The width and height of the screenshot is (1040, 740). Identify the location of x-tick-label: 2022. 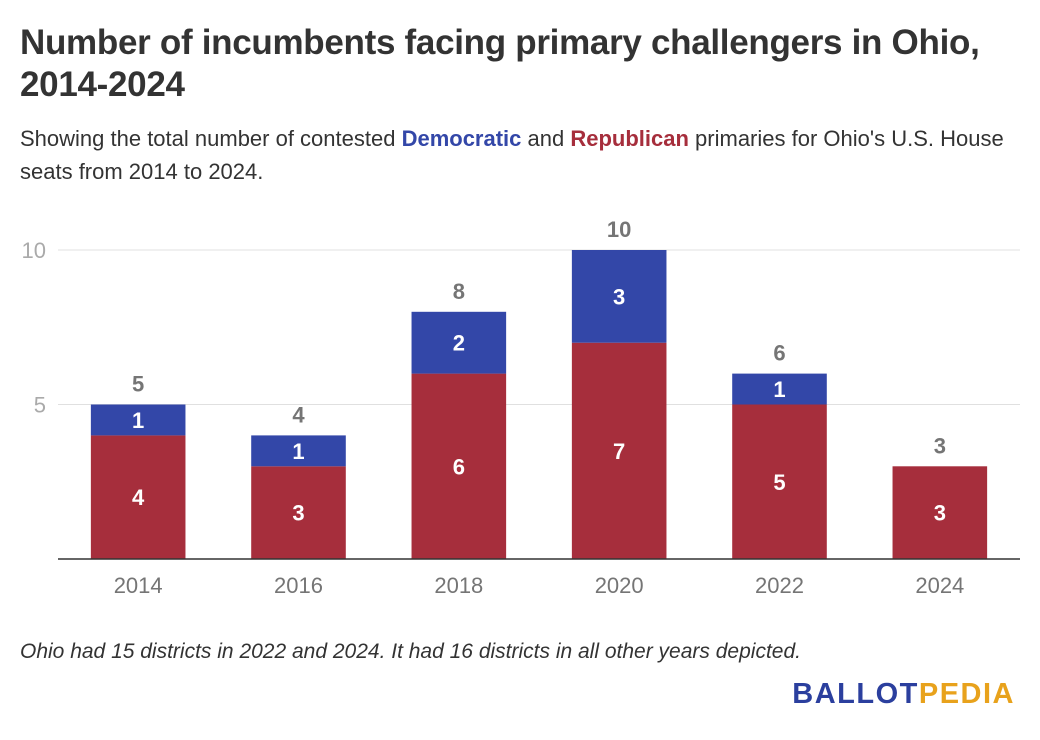
(779, 585).